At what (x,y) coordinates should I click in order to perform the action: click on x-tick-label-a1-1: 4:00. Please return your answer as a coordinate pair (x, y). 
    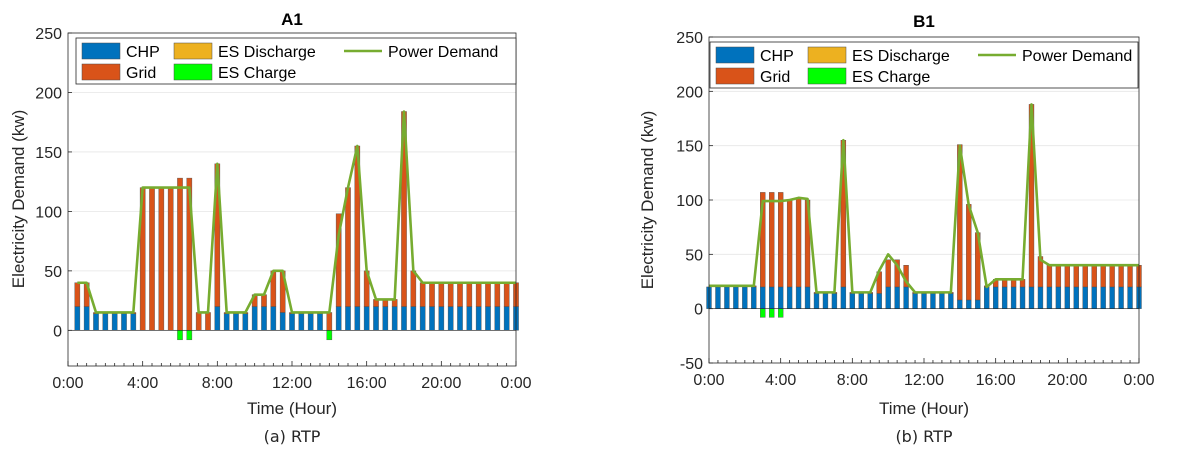
    Looking at the image, I should click on (142, 383).